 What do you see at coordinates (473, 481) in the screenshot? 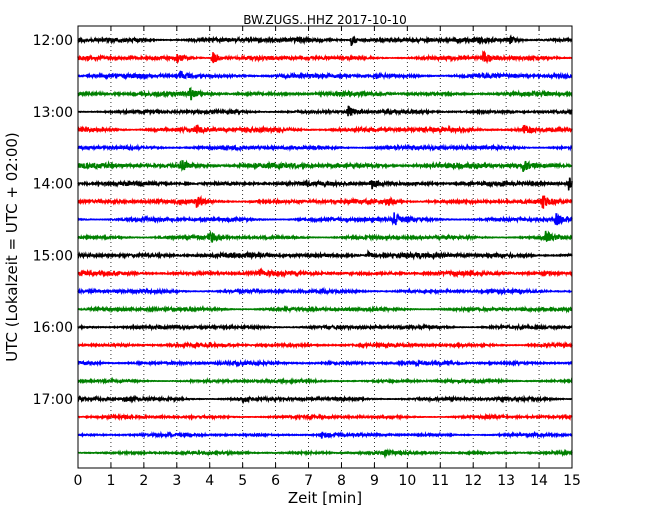
I see `x-tick-label: 12` at bounding box center [473, 481].